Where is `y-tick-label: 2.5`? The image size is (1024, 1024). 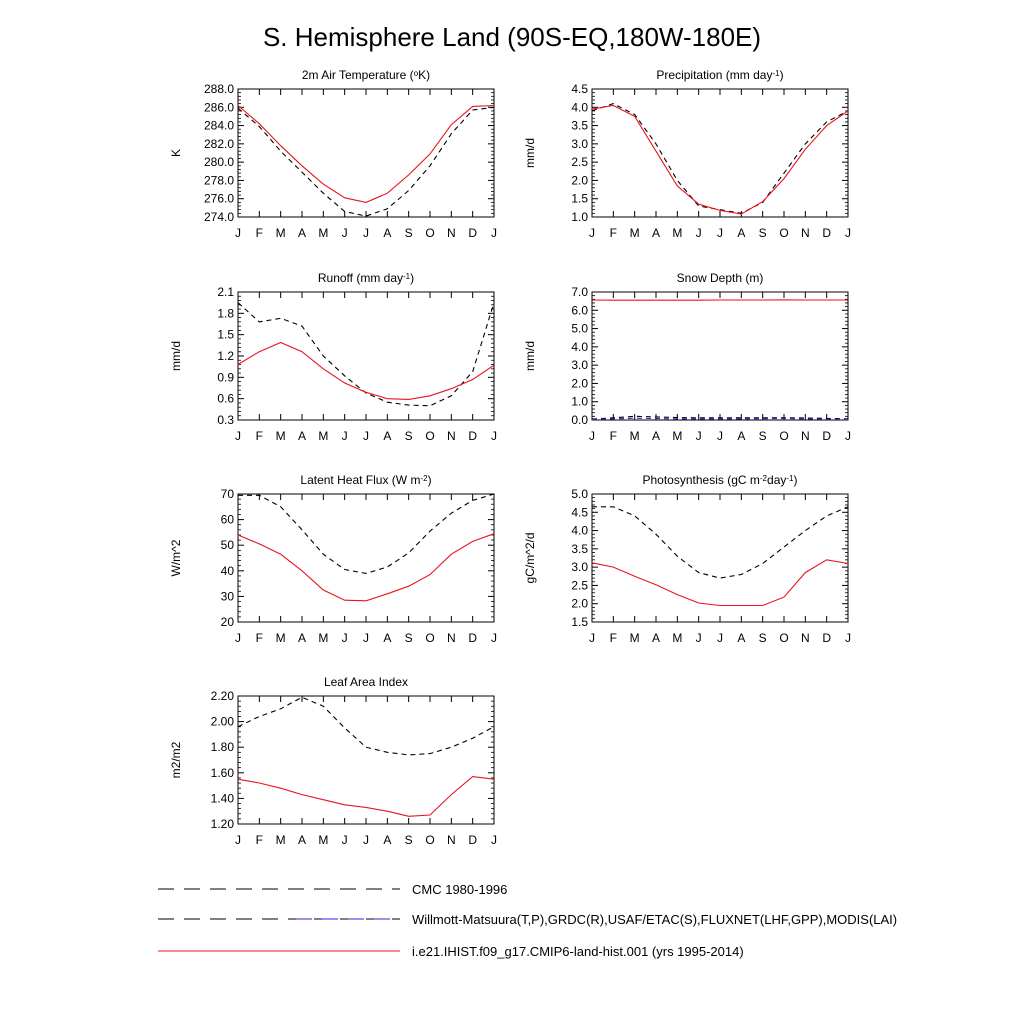
y-tick-label: 2.5 is located at coordinates (579, 162).